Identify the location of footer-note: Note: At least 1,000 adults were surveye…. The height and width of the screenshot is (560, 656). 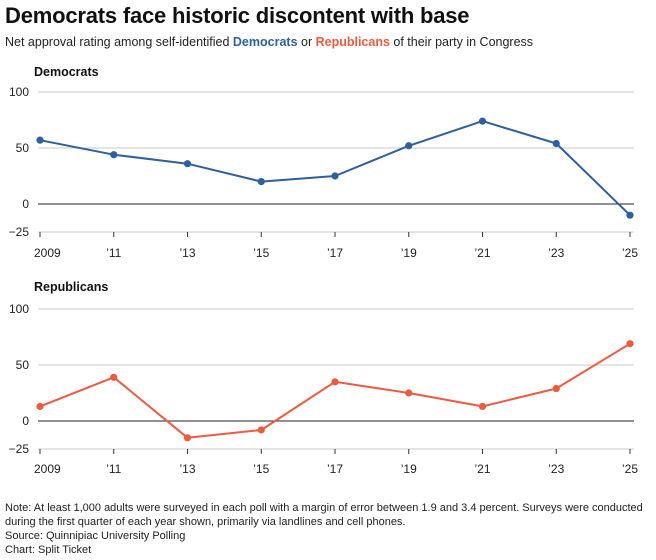
(324, 515).